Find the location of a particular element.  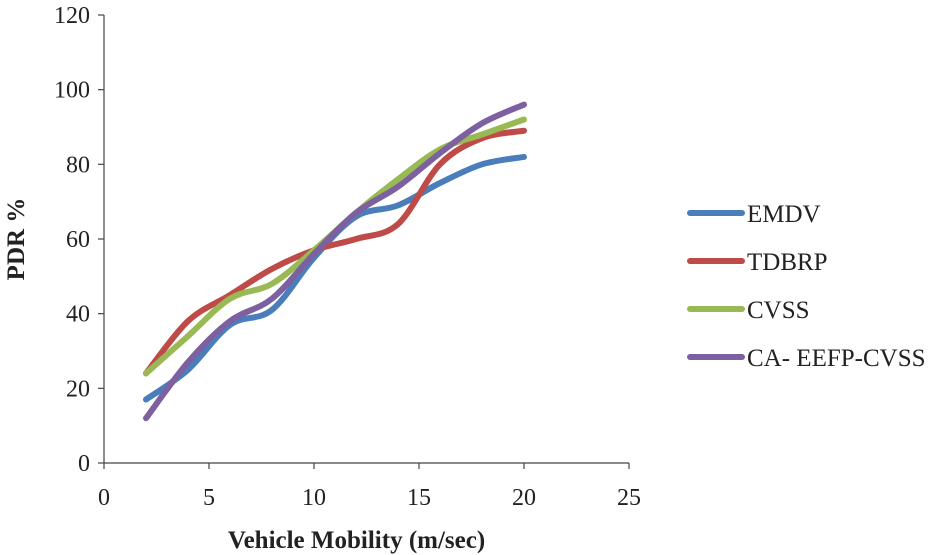

legend-label-emdv: EMDV is located at coordinates (784, 214).